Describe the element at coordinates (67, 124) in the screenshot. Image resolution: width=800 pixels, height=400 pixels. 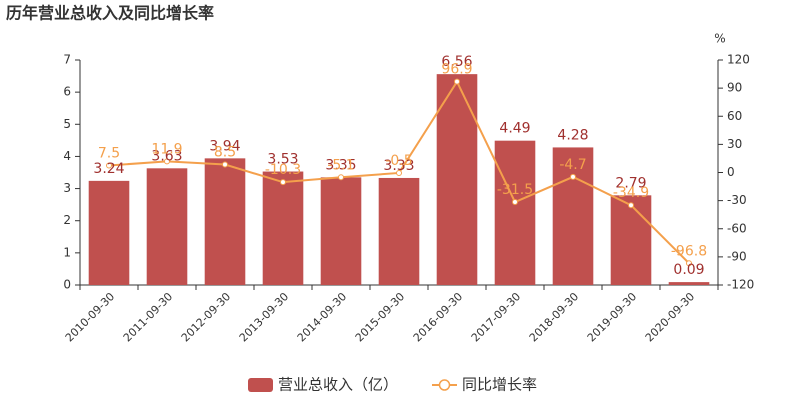
I see `y-tick-label: 5` at that location.